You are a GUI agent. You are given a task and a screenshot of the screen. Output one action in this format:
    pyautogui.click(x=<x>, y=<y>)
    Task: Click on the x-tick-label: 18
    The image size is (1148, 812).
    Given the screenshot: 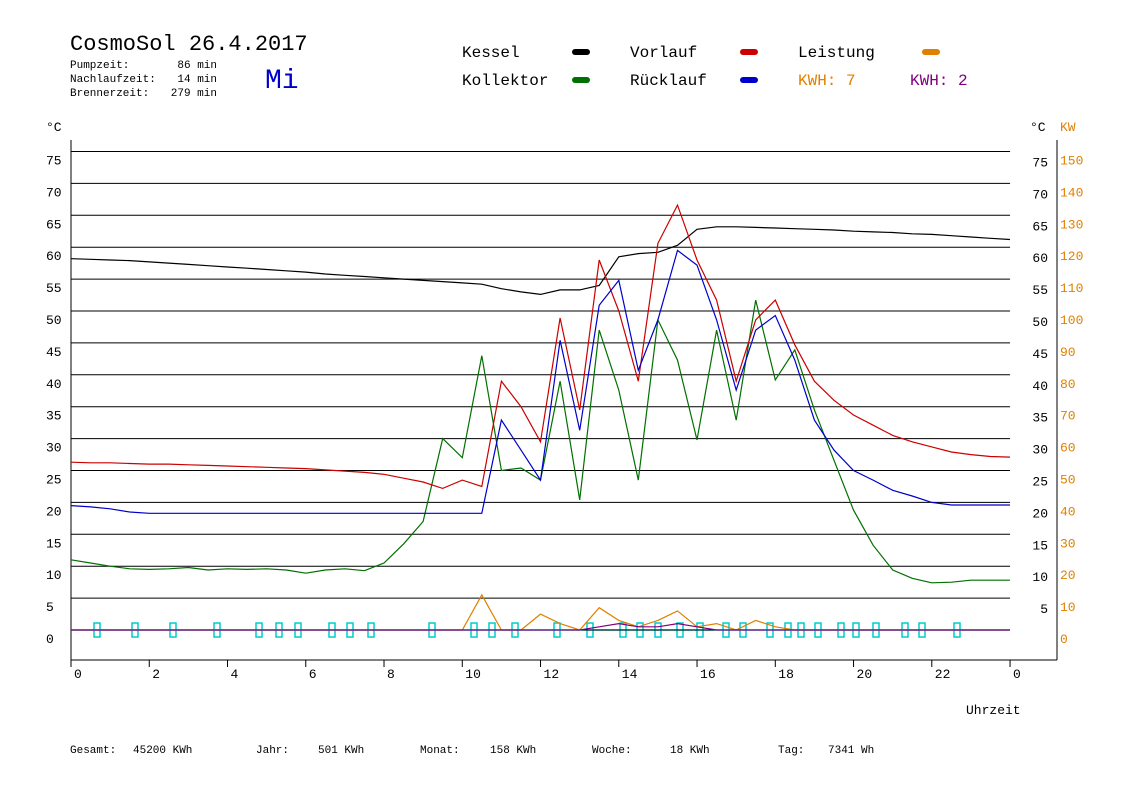 What is the action you would take?
    pyautogui.click(x=786, y=674)
    